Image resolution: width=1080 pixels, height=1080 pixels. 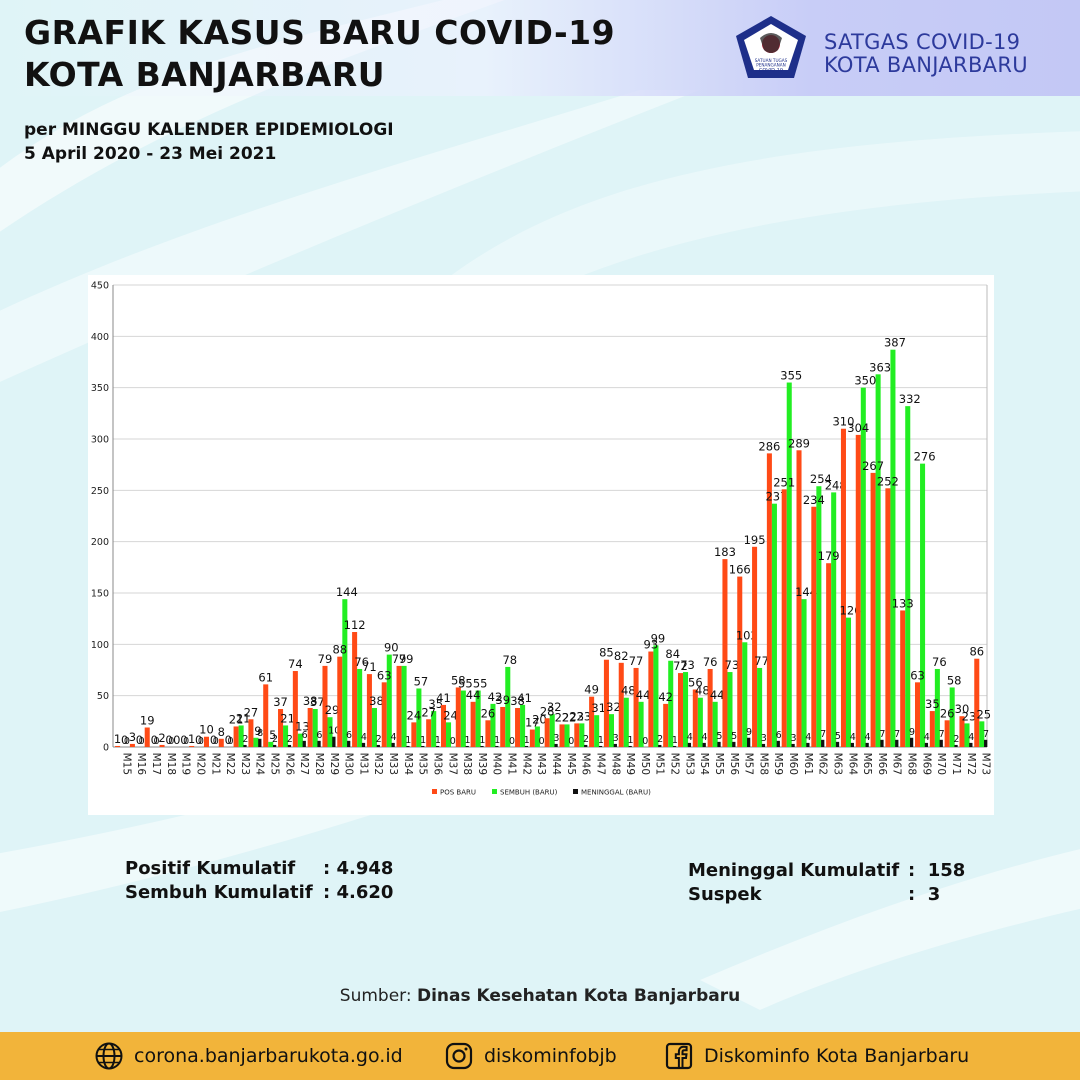 What do you see at coordinates (719, 744) in the screenshot?
I see `bar-meninggal-M55` at bounding box center [719, 744].